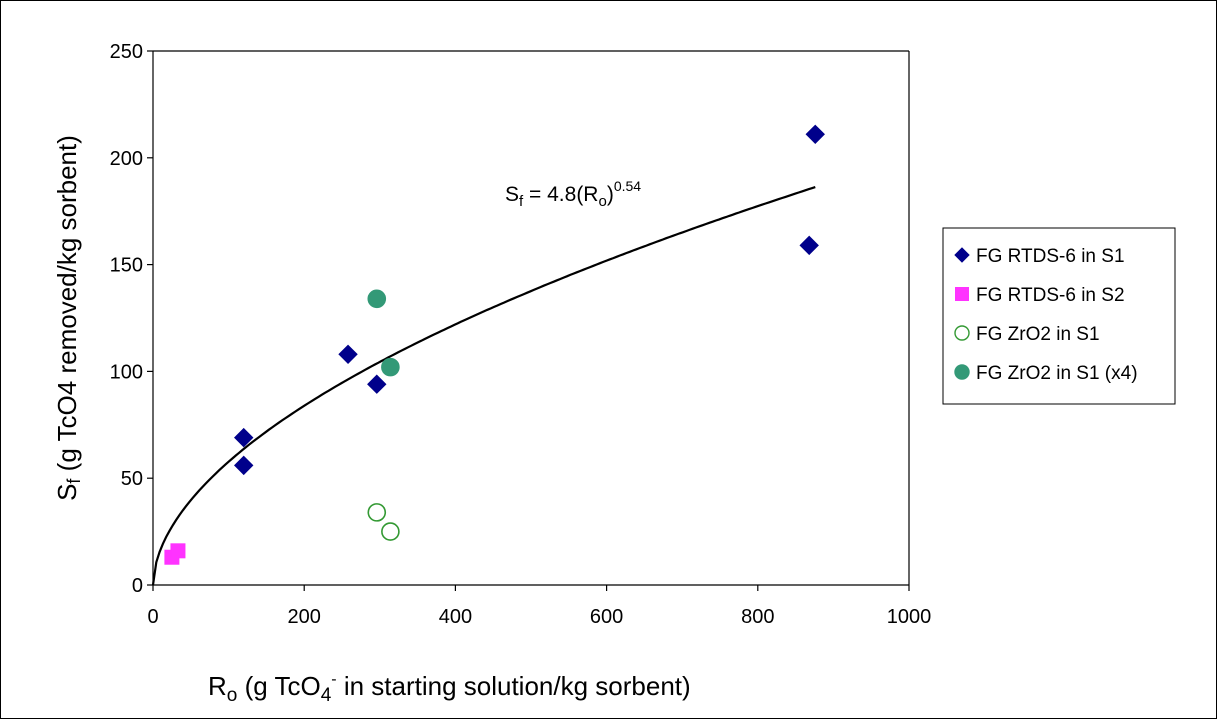  Describe the element at coordinates (217, 686) in the screenshot. I see `x-axis-title-prefix: R` at that location.